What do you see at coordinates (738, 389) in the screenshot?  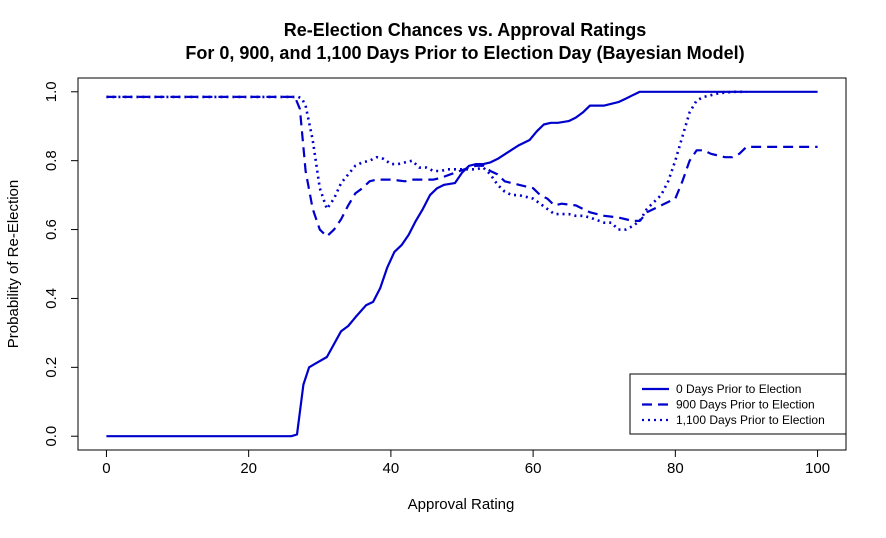 I see `legend-label: 0 Days Prior to Election` at bounding box center [738, 389].